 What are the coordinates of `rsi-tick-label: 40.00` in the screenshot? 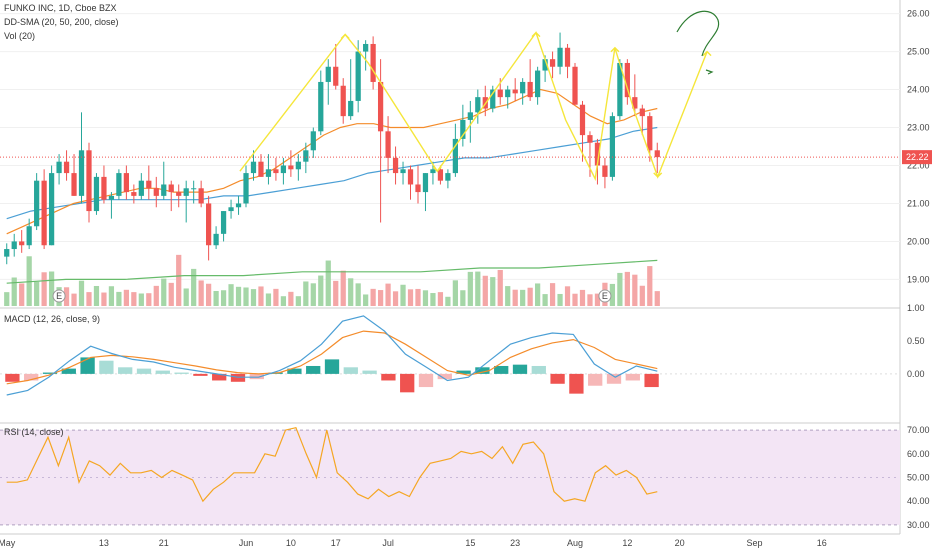 It's located at (918, 501).